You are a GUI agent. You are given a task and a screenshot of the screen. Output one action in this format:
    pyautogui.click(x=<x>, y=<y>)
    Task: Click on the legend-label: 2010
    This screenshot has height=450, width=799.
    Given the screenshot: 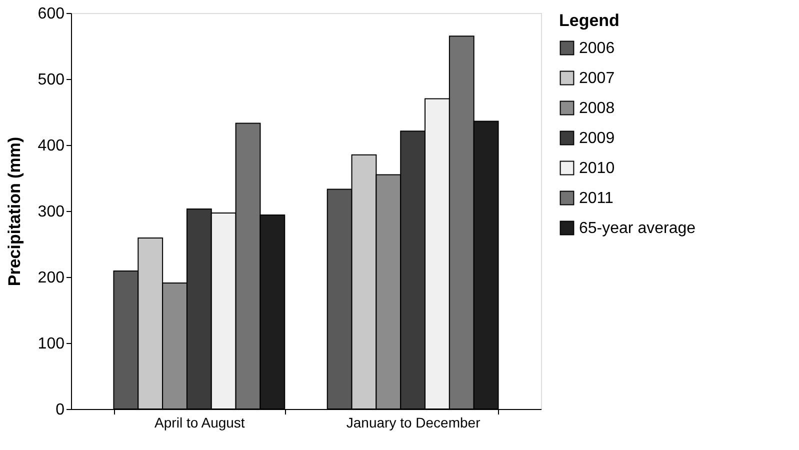 What is the action you would take?
    pyautogui.click(x=597, y=168)
    